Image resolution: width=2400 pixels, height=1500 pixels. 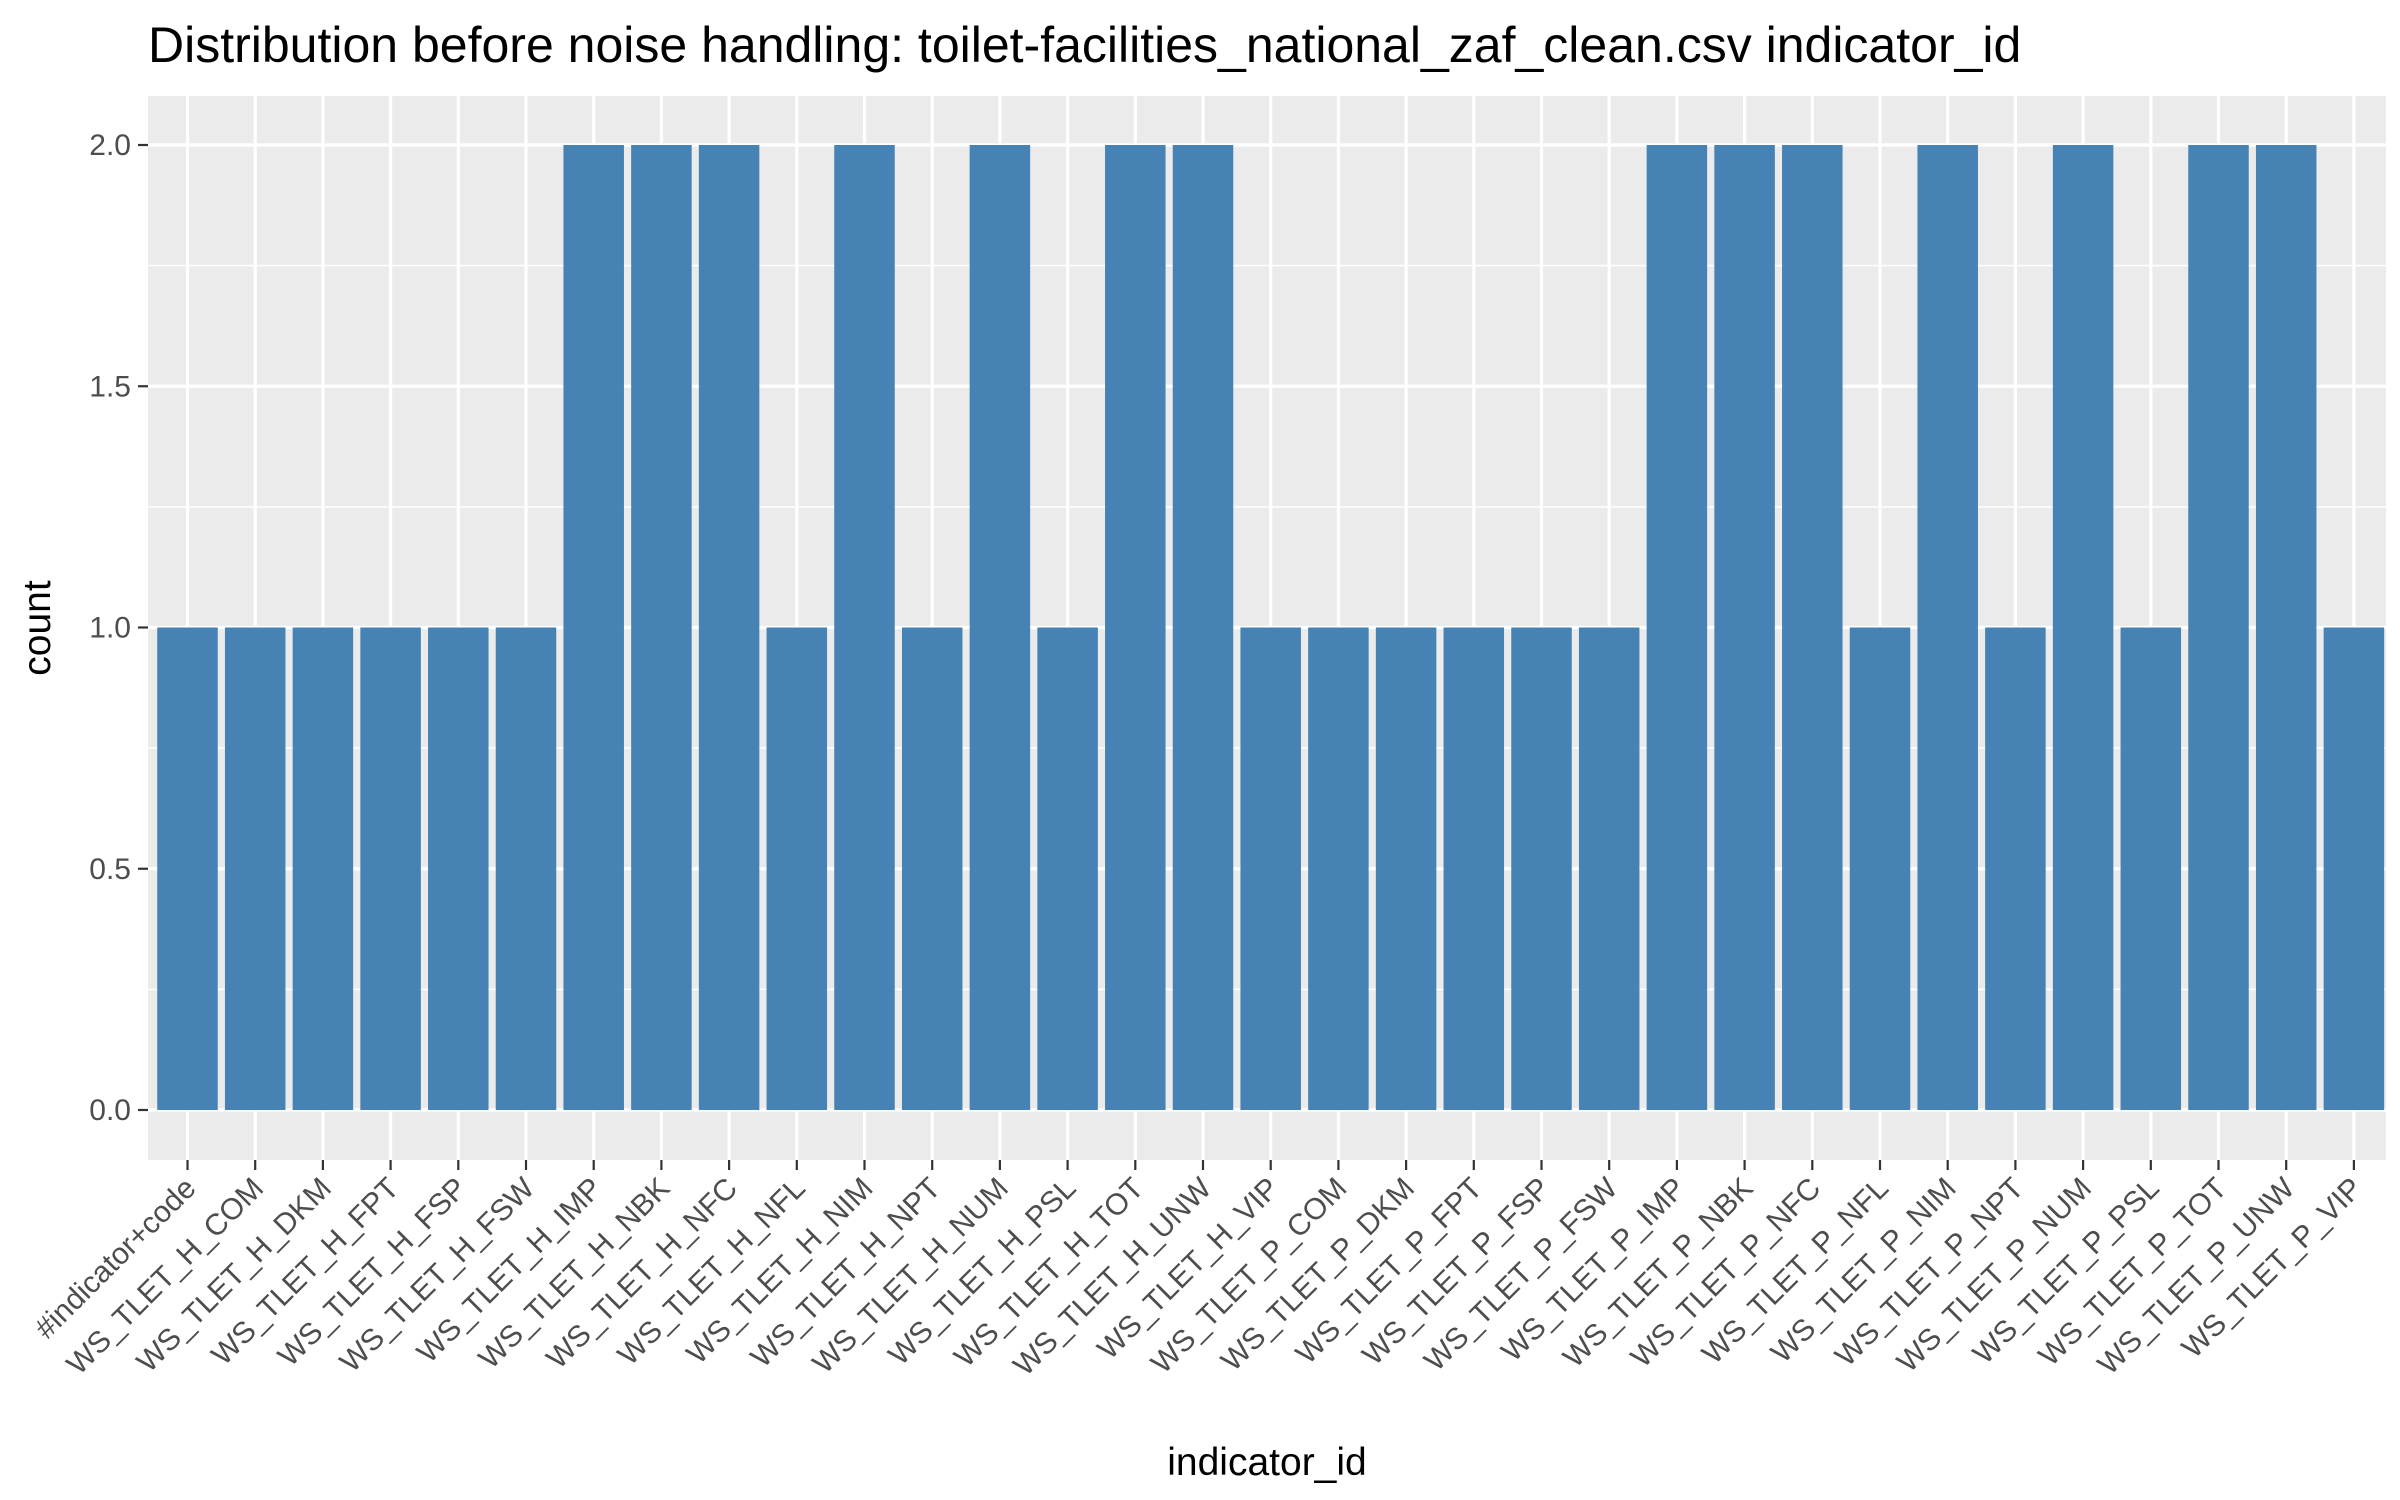 I want to click on x-axis-title: indicator_id, so click(x=1266, y=1462).